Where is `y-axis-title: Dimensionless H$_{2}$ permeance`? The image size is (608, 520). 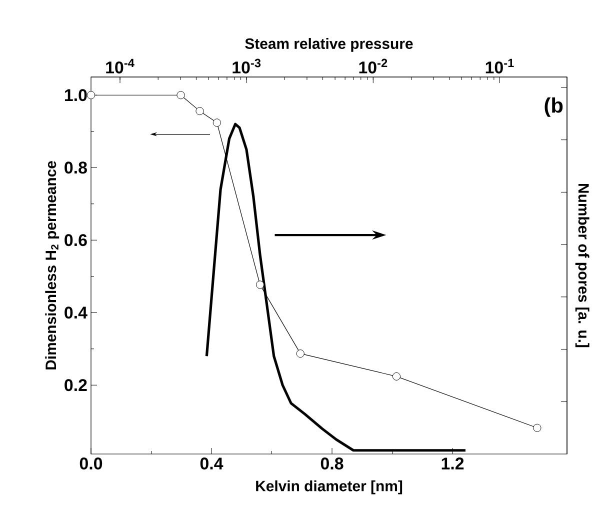
y-axis-title: Dimensionless H$_{2}$ permeance is located at coordinates (52, 265).